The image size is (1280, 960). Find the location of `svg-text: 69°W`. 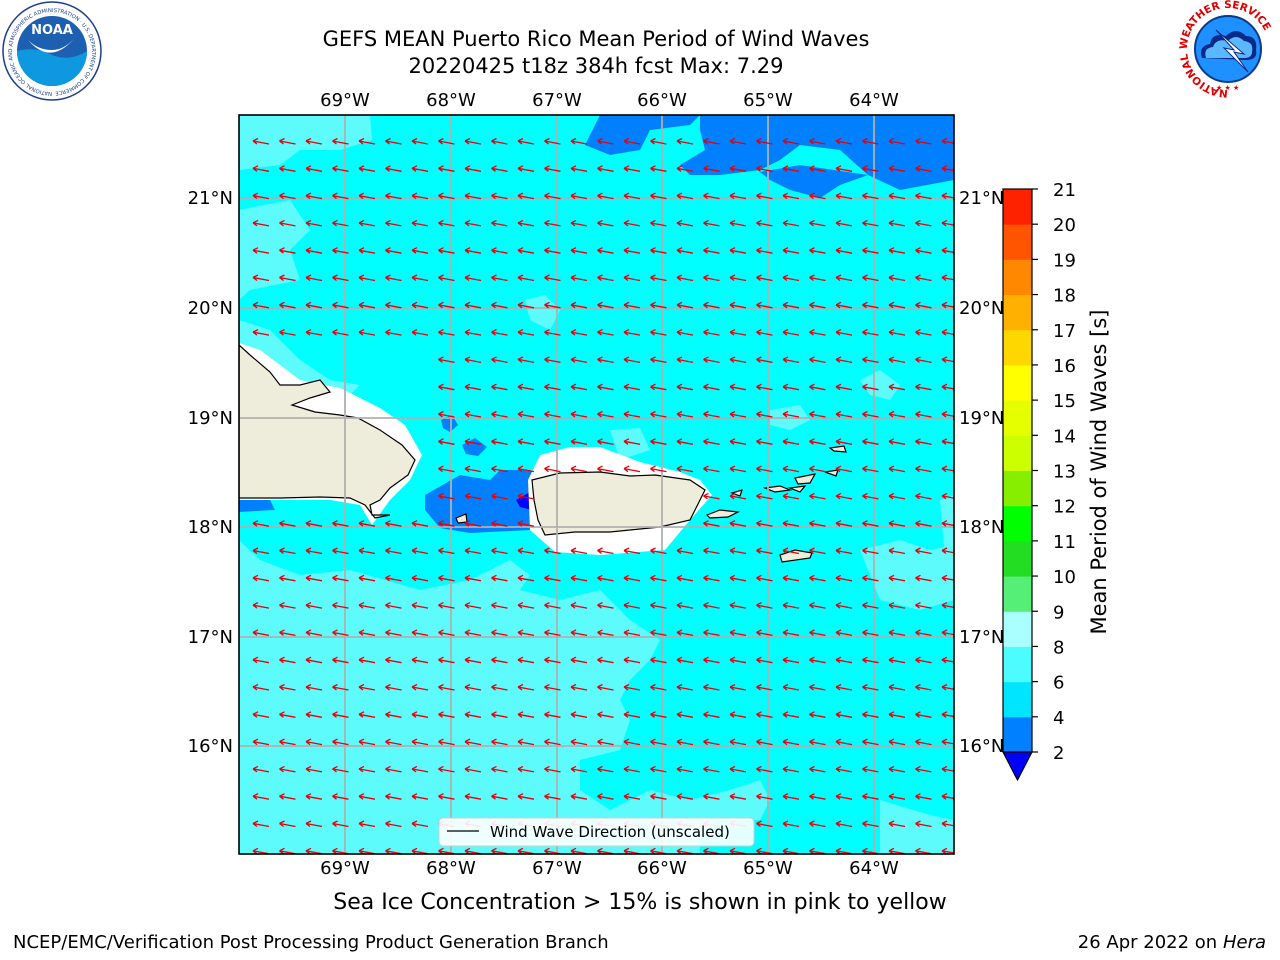

svg-text: 69°W is located at coordinates (345, 100).